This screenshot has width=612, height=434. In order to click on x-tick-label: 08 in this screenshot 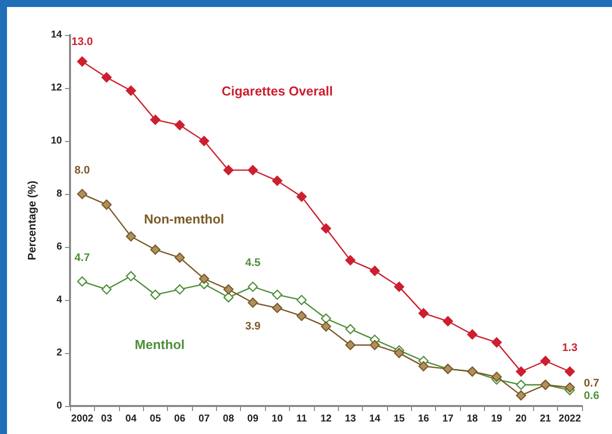, I will do `click(228, 419)`.